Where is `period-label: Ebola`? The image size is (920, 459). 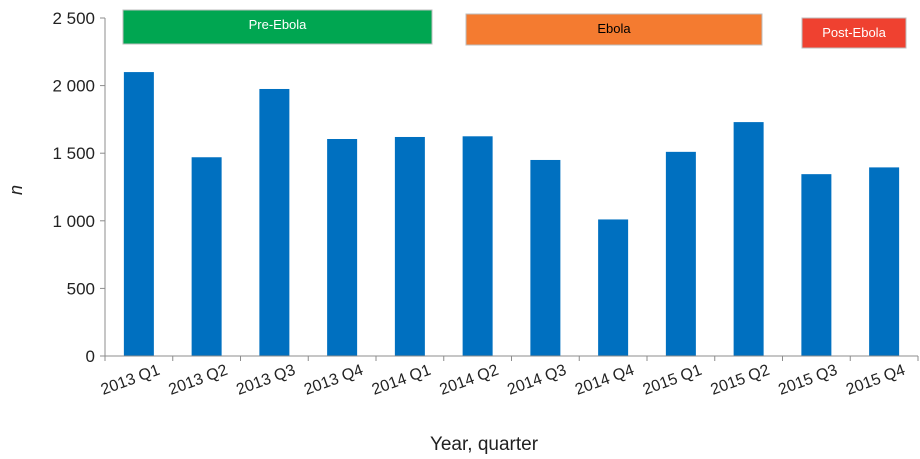
period-label: Ebola is located at coordinates (614, 28).